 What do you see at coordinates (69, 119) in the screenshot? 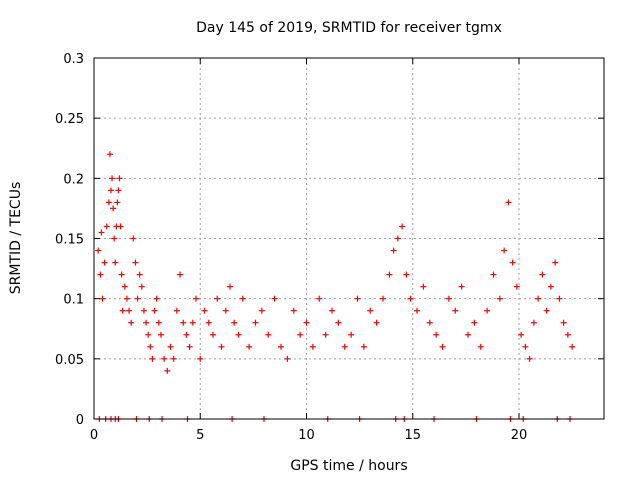
I see `y-tick-label: 0.25` at bounding box center [69, 119].